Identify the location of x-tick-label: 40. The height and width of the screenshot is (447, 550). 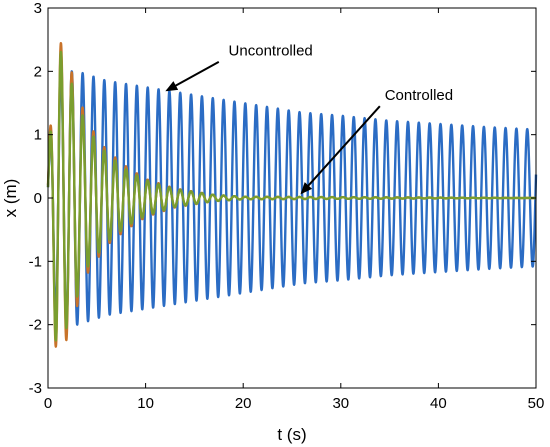
(438, 403).